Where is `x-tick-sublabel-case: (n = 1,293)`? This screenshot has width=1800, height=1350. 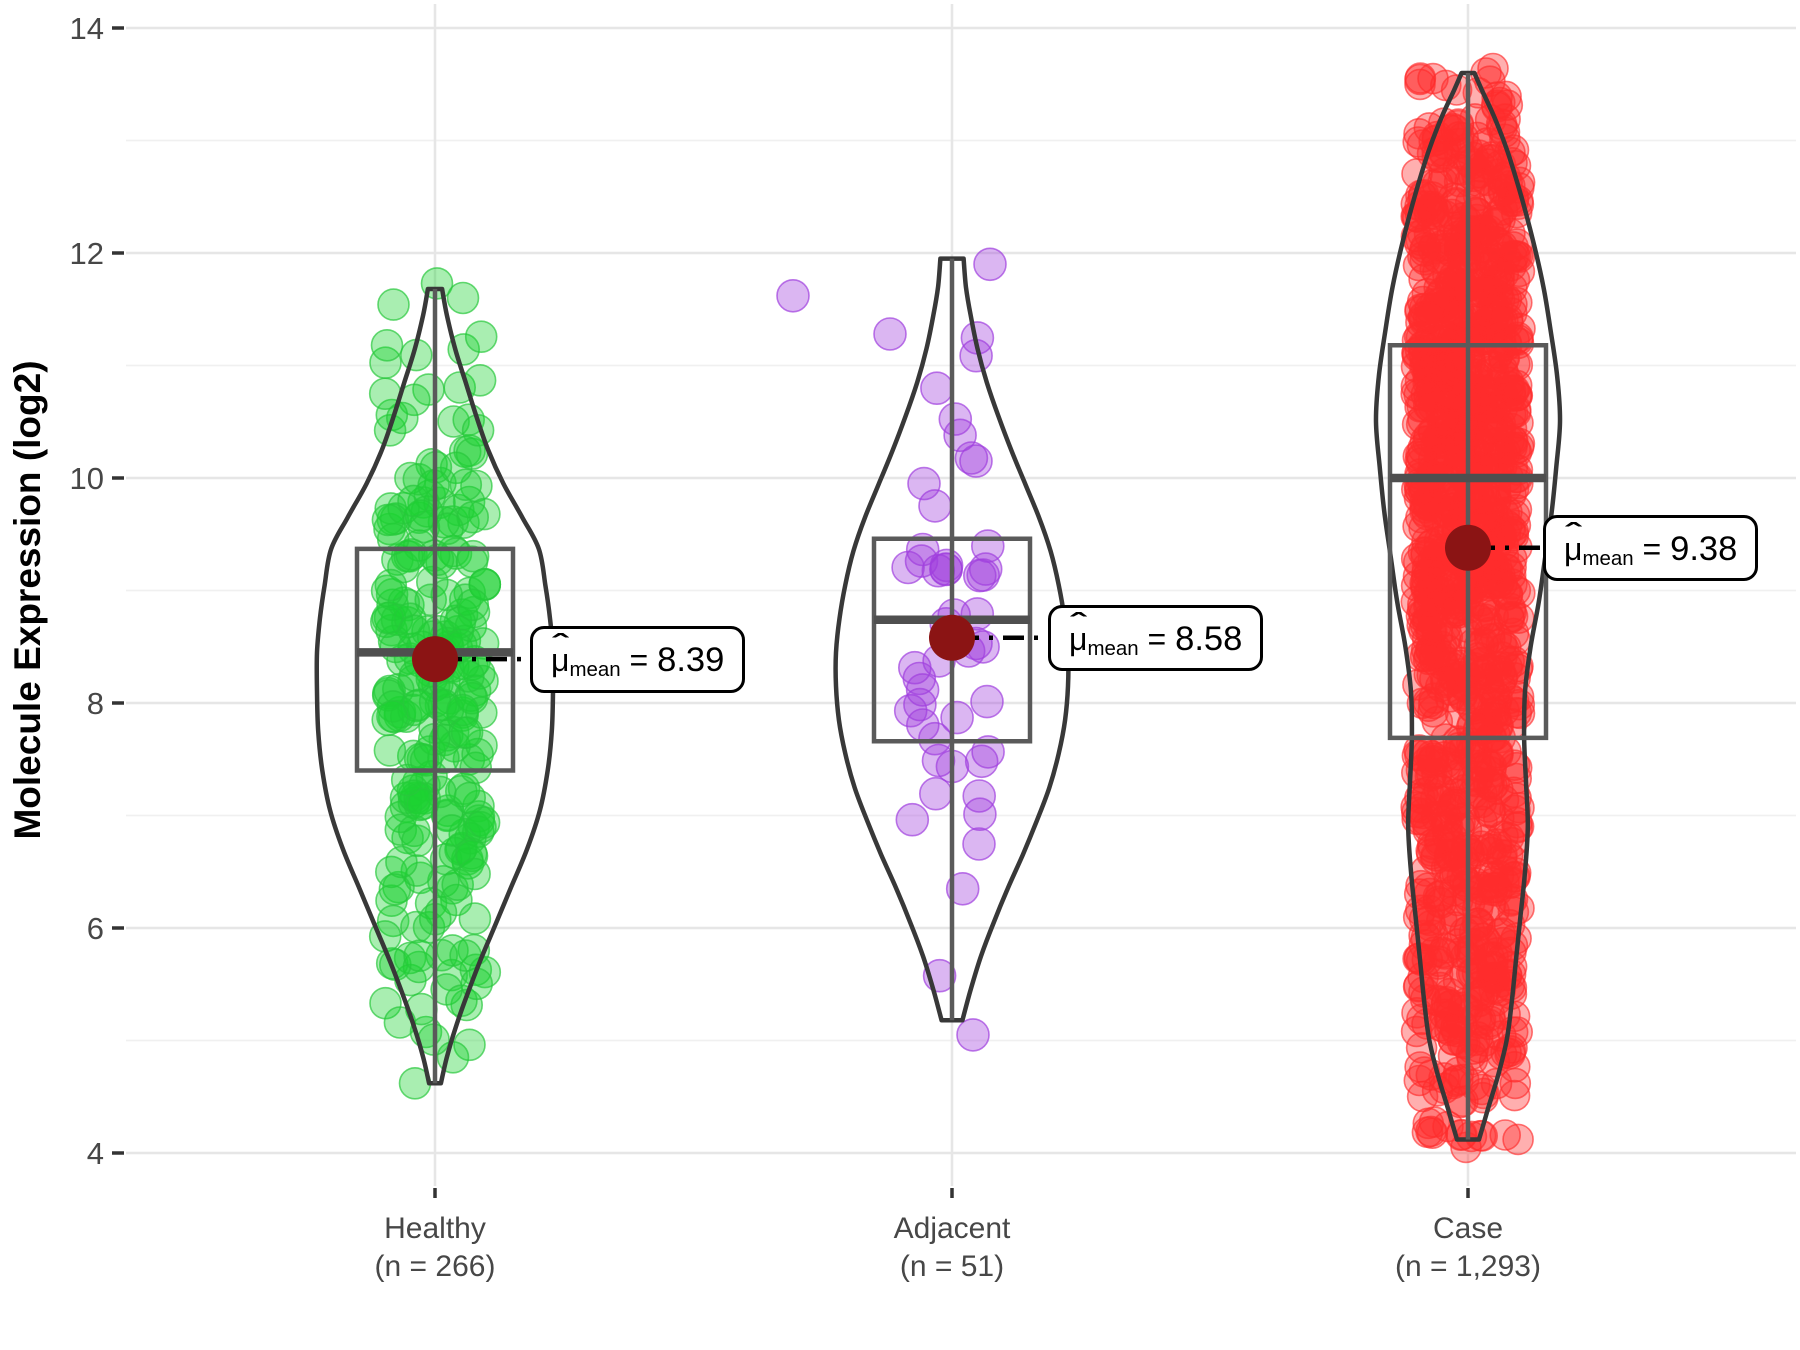 x-tick-sublabel-case: (n = 1,293) is located at coordinates (1468, 1266).